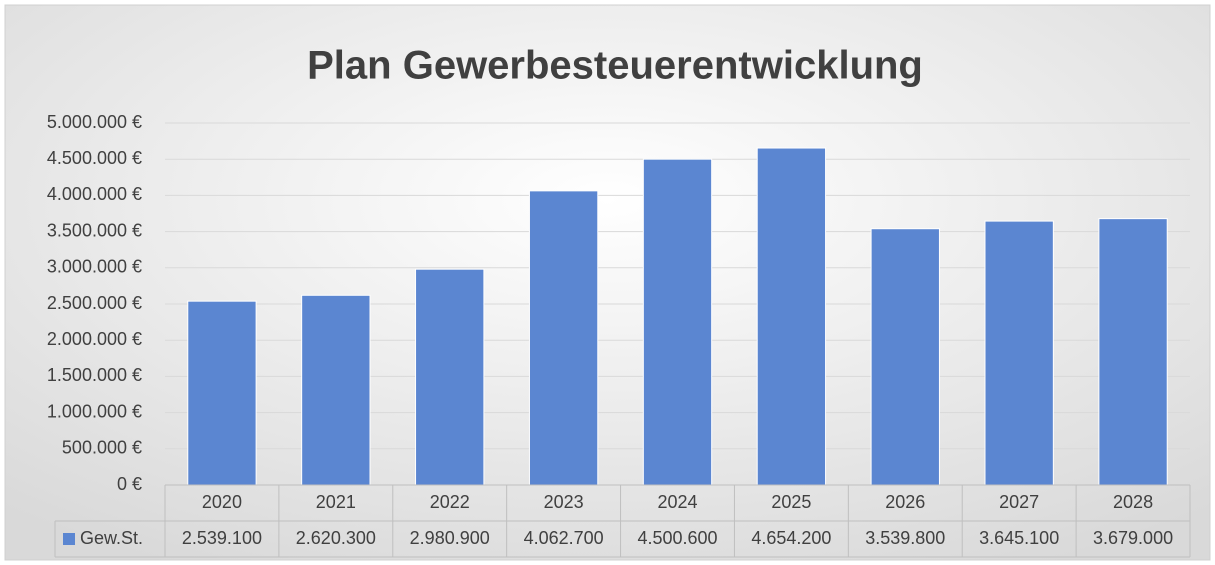 The image size is (1215, 565). Describe the element at coordinates (1019, 538) in the screenshot. I see `data-table-value: 3.645.100` at that location.